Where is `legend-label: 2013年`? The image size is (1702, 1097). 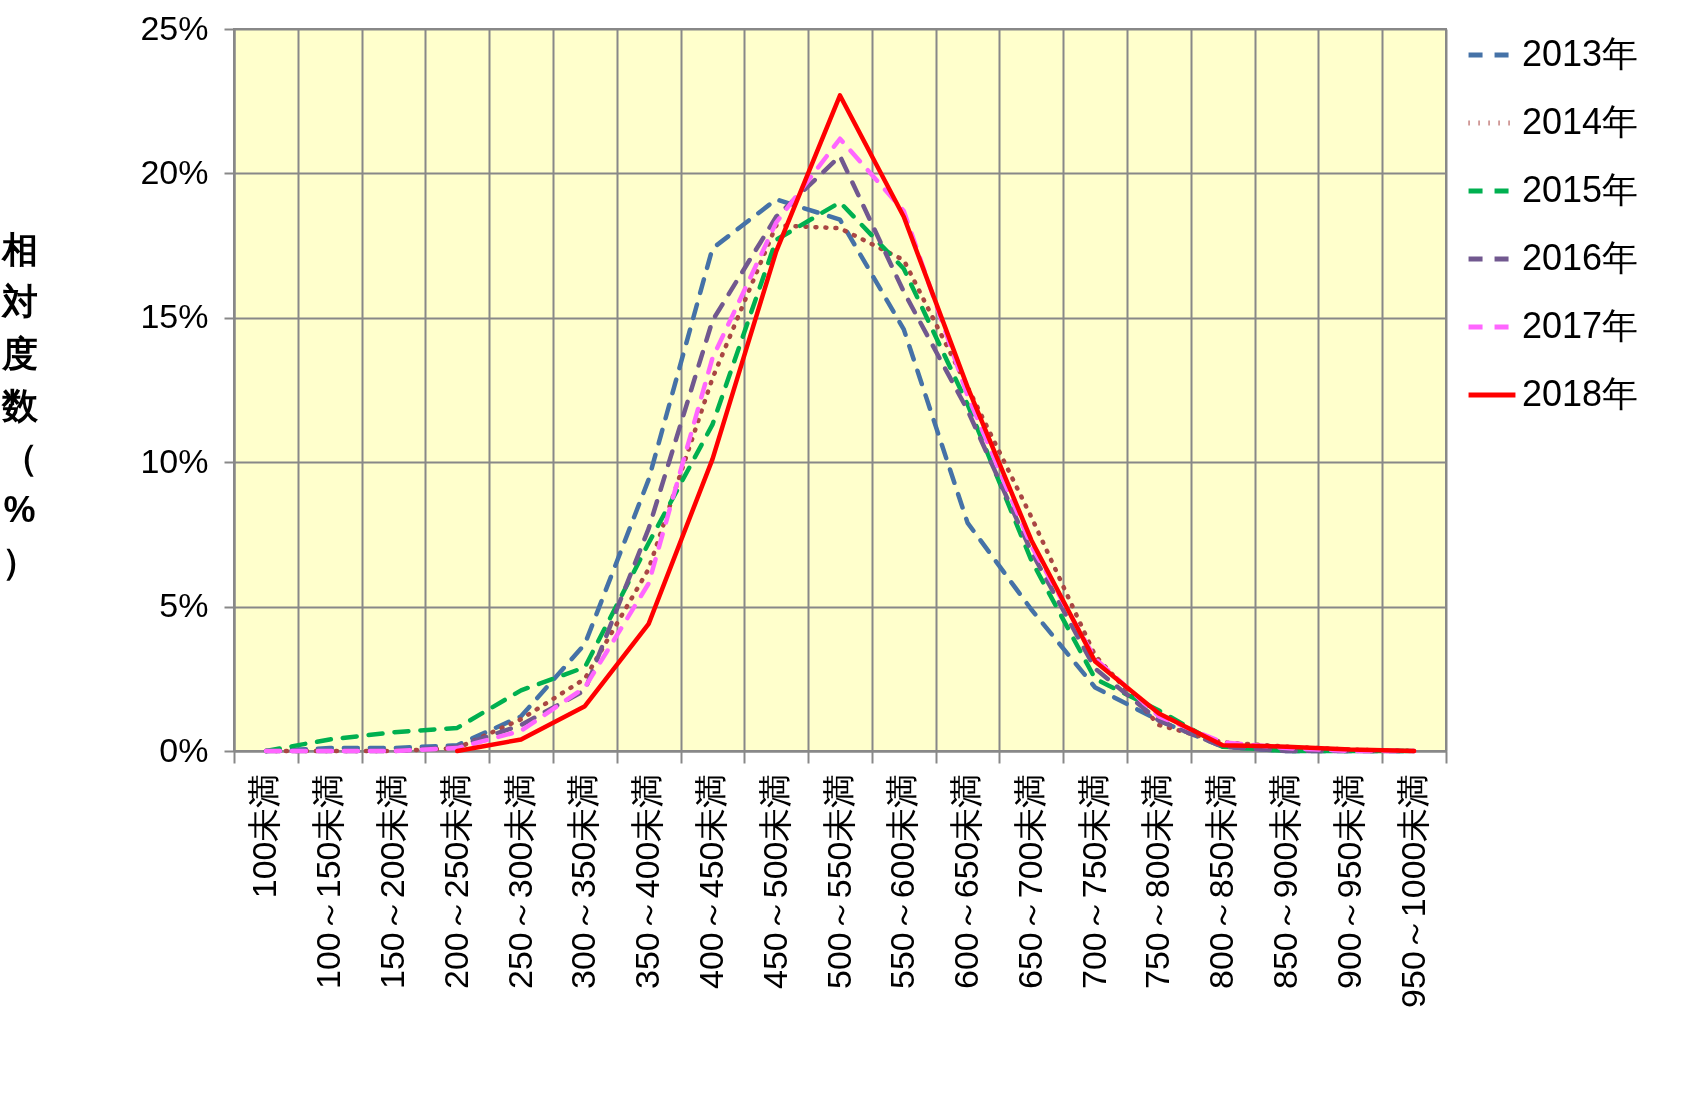 legend-label: 2013年 is located at coordinates (1580, 53).